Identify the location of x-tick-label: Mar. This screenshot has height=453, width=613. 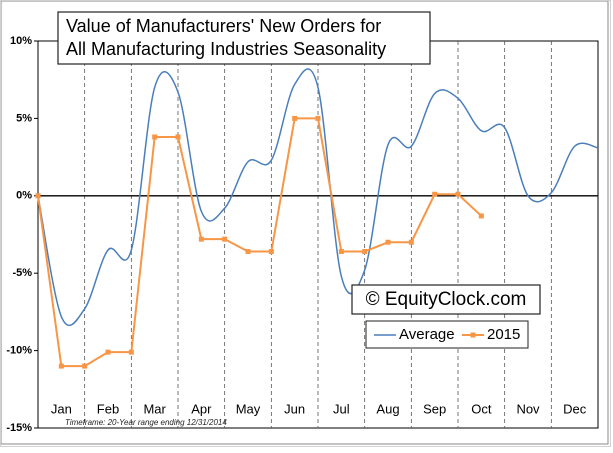
(154, 408).